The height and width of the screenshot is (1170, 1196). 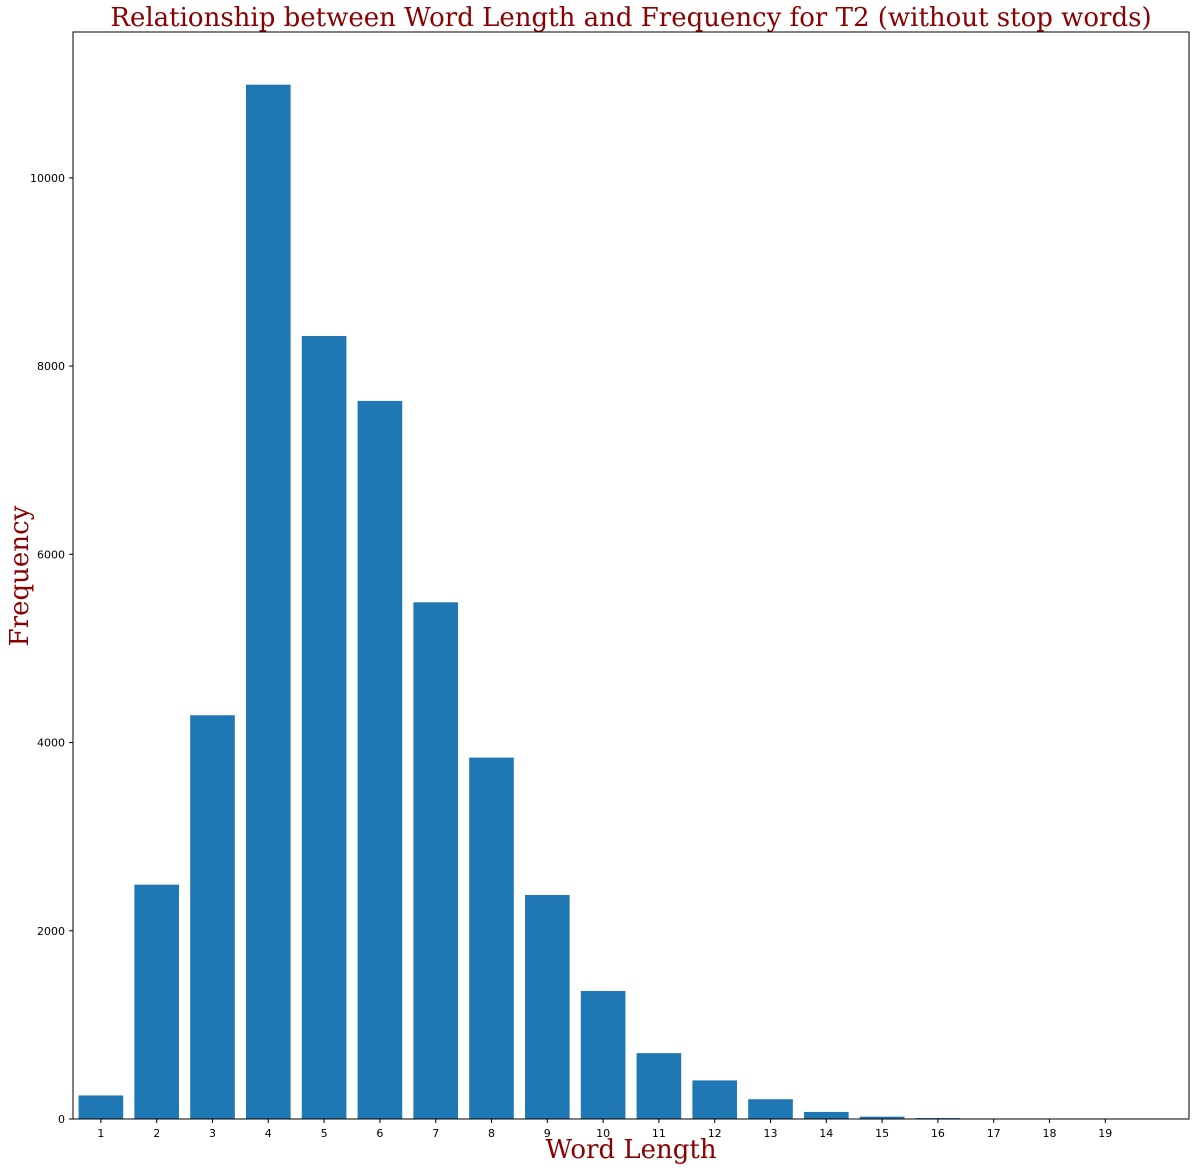 What do you see at coordinates (547, 1133) in the screenshot?
I see `x-tick-label: 9` at bounding box center [547, 1133].